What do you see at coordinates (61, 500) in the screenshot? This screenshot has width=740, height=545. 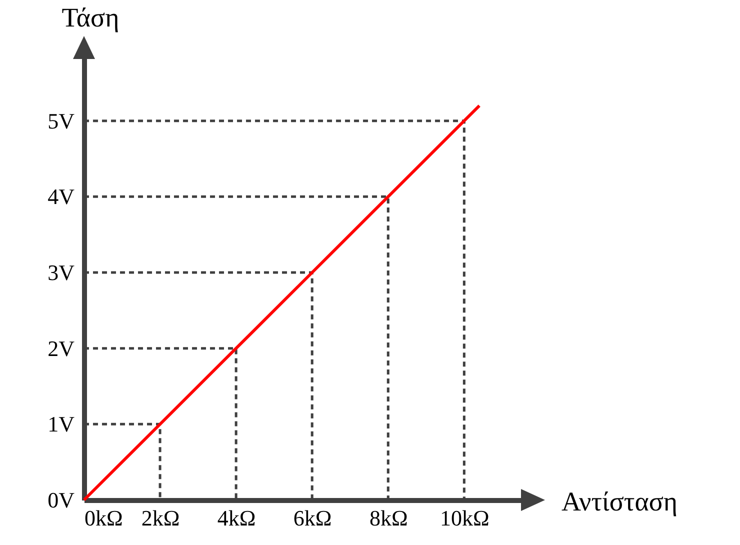 I see `y-tick-label: 0V` at bounding box center [61, 500].